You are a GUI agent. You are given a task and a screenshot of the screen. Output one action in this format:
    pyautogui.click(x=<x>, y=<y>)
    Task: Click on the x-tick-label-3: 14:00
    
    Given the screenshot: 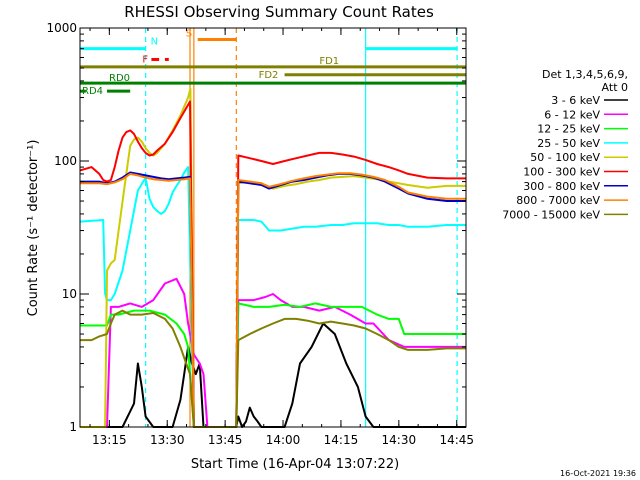 What is the action you would take?
    pyautogui.click(x=283, y=440)
    